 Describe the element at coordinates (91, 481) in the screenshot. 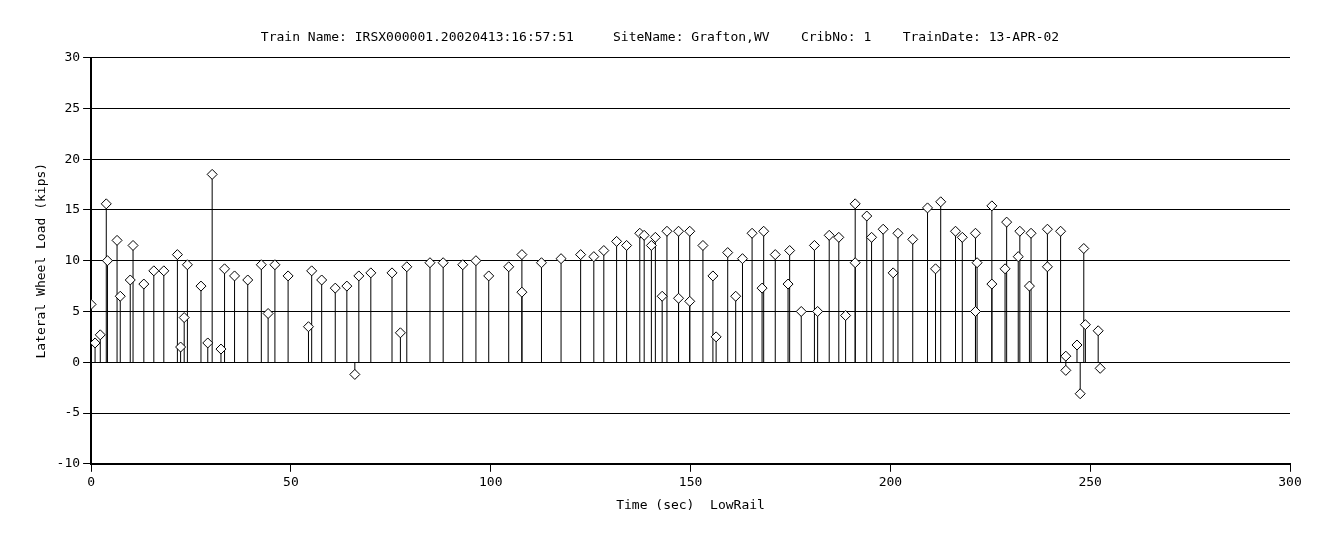

I see `x-tick-label: 0` at that location.